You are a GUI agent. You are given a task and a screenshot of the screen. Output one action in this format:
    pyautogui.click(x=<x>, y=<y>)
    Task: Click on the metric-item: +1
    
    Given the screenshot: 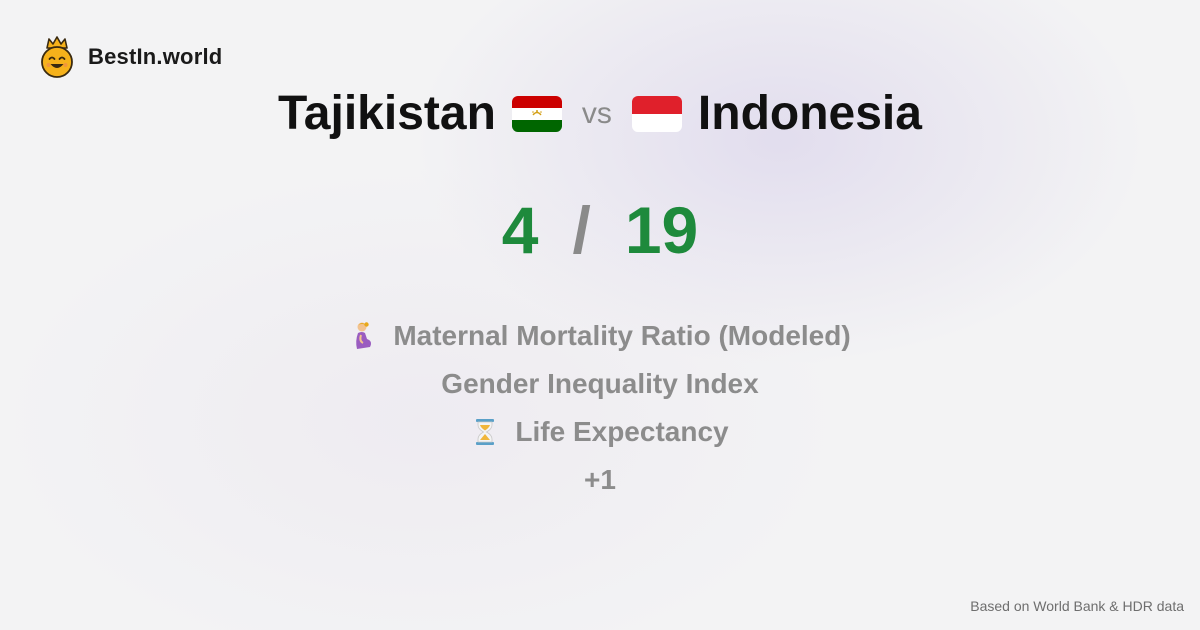 What is the action you would take?
    pyautogui.click(x=600, y=480)
    